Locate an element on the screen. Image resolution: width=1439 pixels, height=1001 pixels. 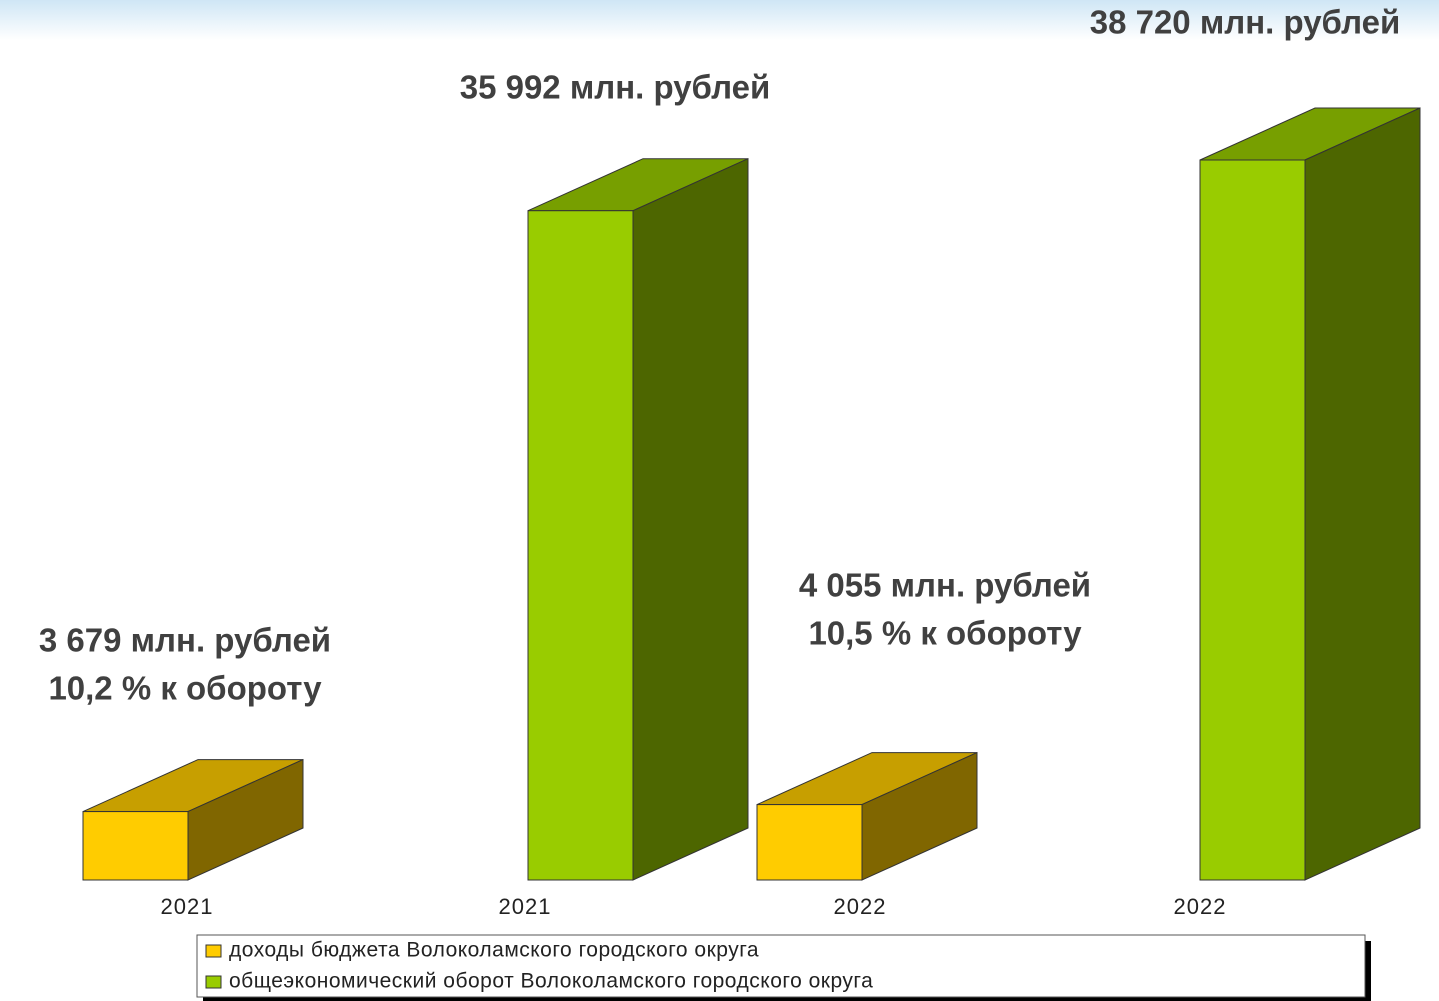
background-band is located at coordinates (719, 20).